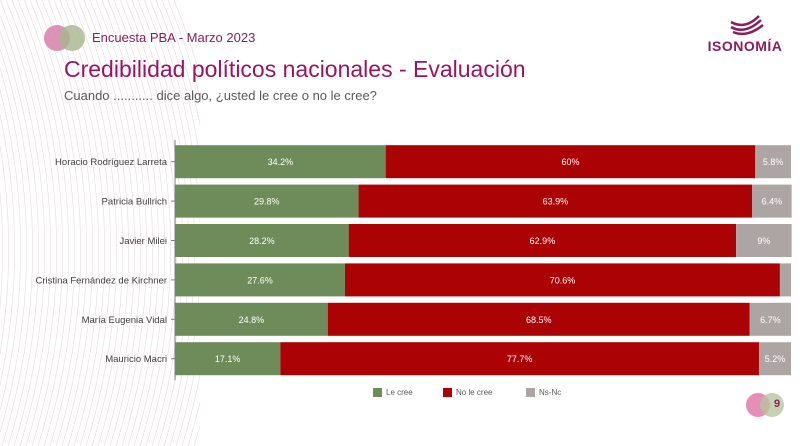 This screenshot has width=800, height=446. I want to click on data-label: 63.9%, so click(556, 202).